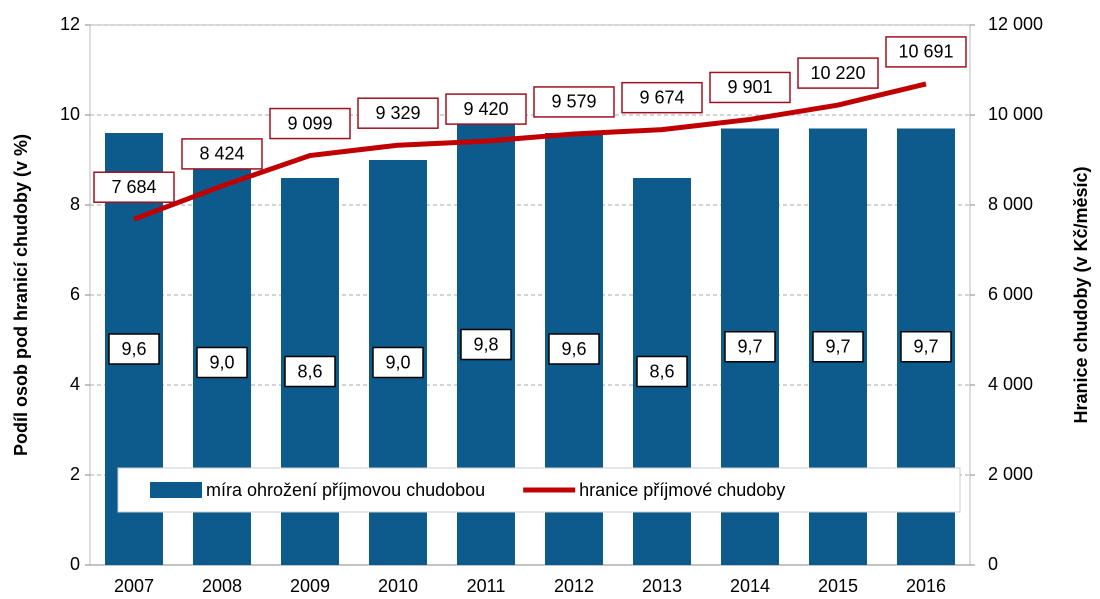  Describe the element at coordinates (75, 474) in the screenshot. I see `y-tick-label: 2` at that location.